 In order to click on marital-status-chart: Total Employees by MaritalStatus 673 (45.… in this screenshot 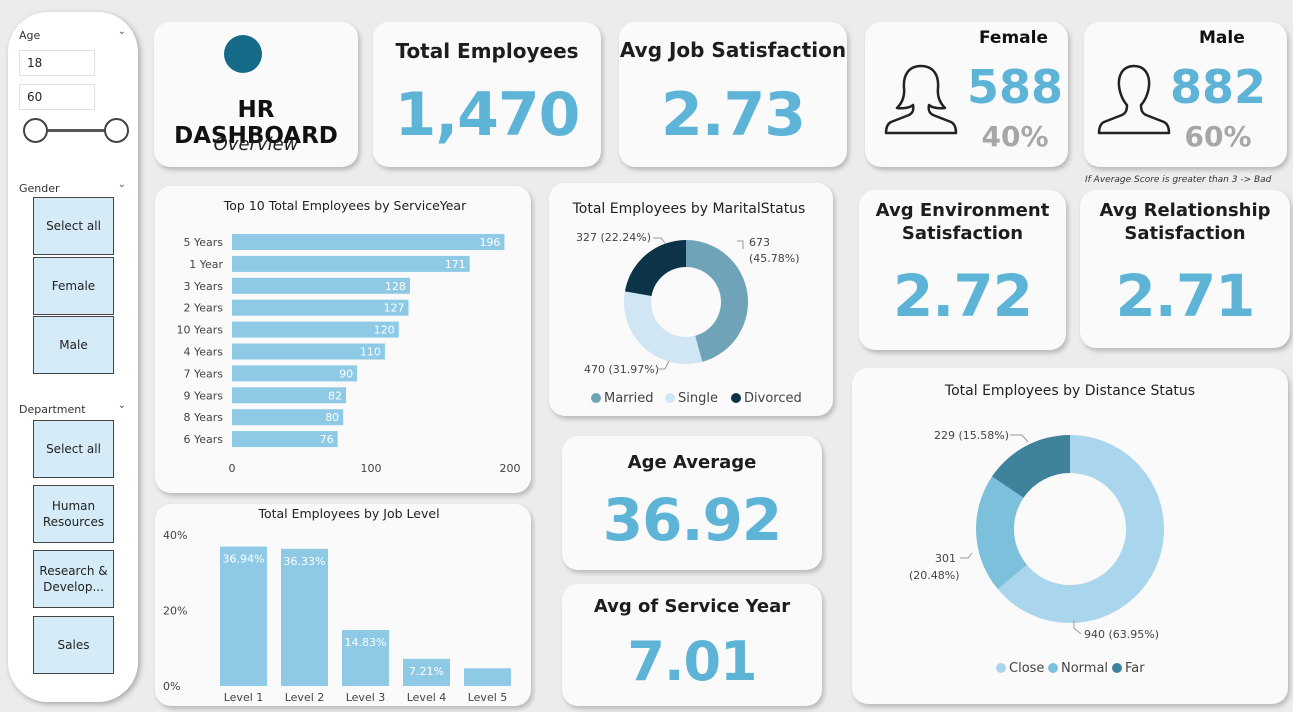, I will do `click(689, 303)`.